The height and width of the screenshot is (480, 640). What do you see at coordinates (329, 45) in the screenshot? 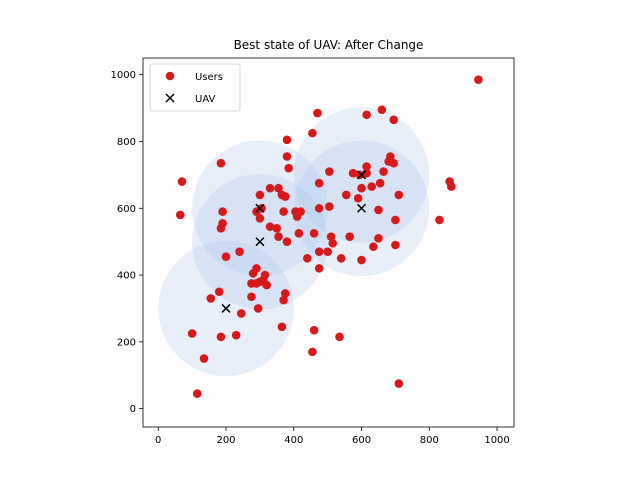
I see `chart-title: Best state of UAV: After Change` at bounding box center [329, 45].